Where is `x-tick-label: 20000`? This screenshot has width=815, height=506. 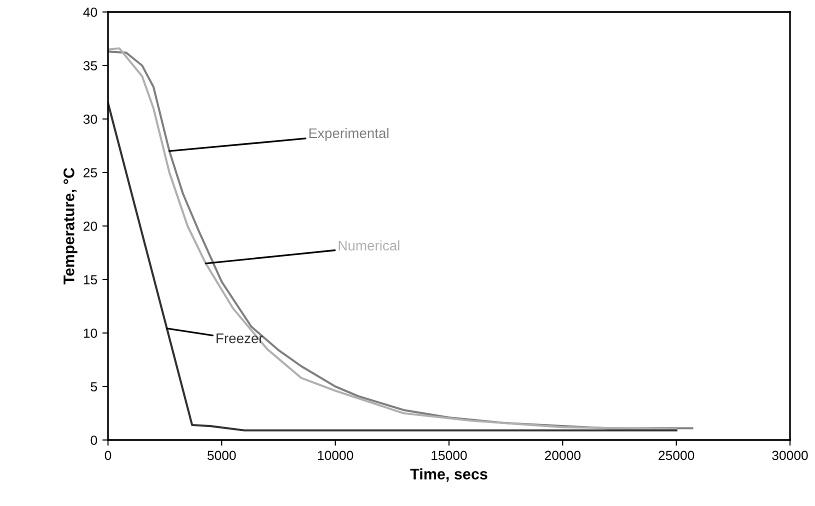 x-tick-label: 20000 is located at coordinates (562, 455).